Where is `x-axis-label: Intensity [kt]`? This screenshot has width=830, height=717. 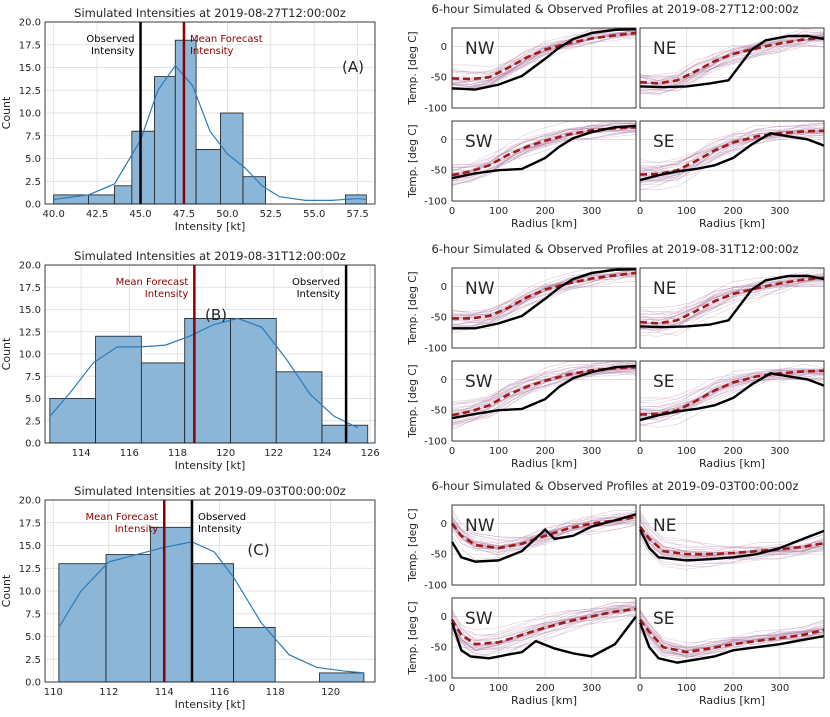
x-axis-label: Intensity [kt] is located at coordinates (210, 226).